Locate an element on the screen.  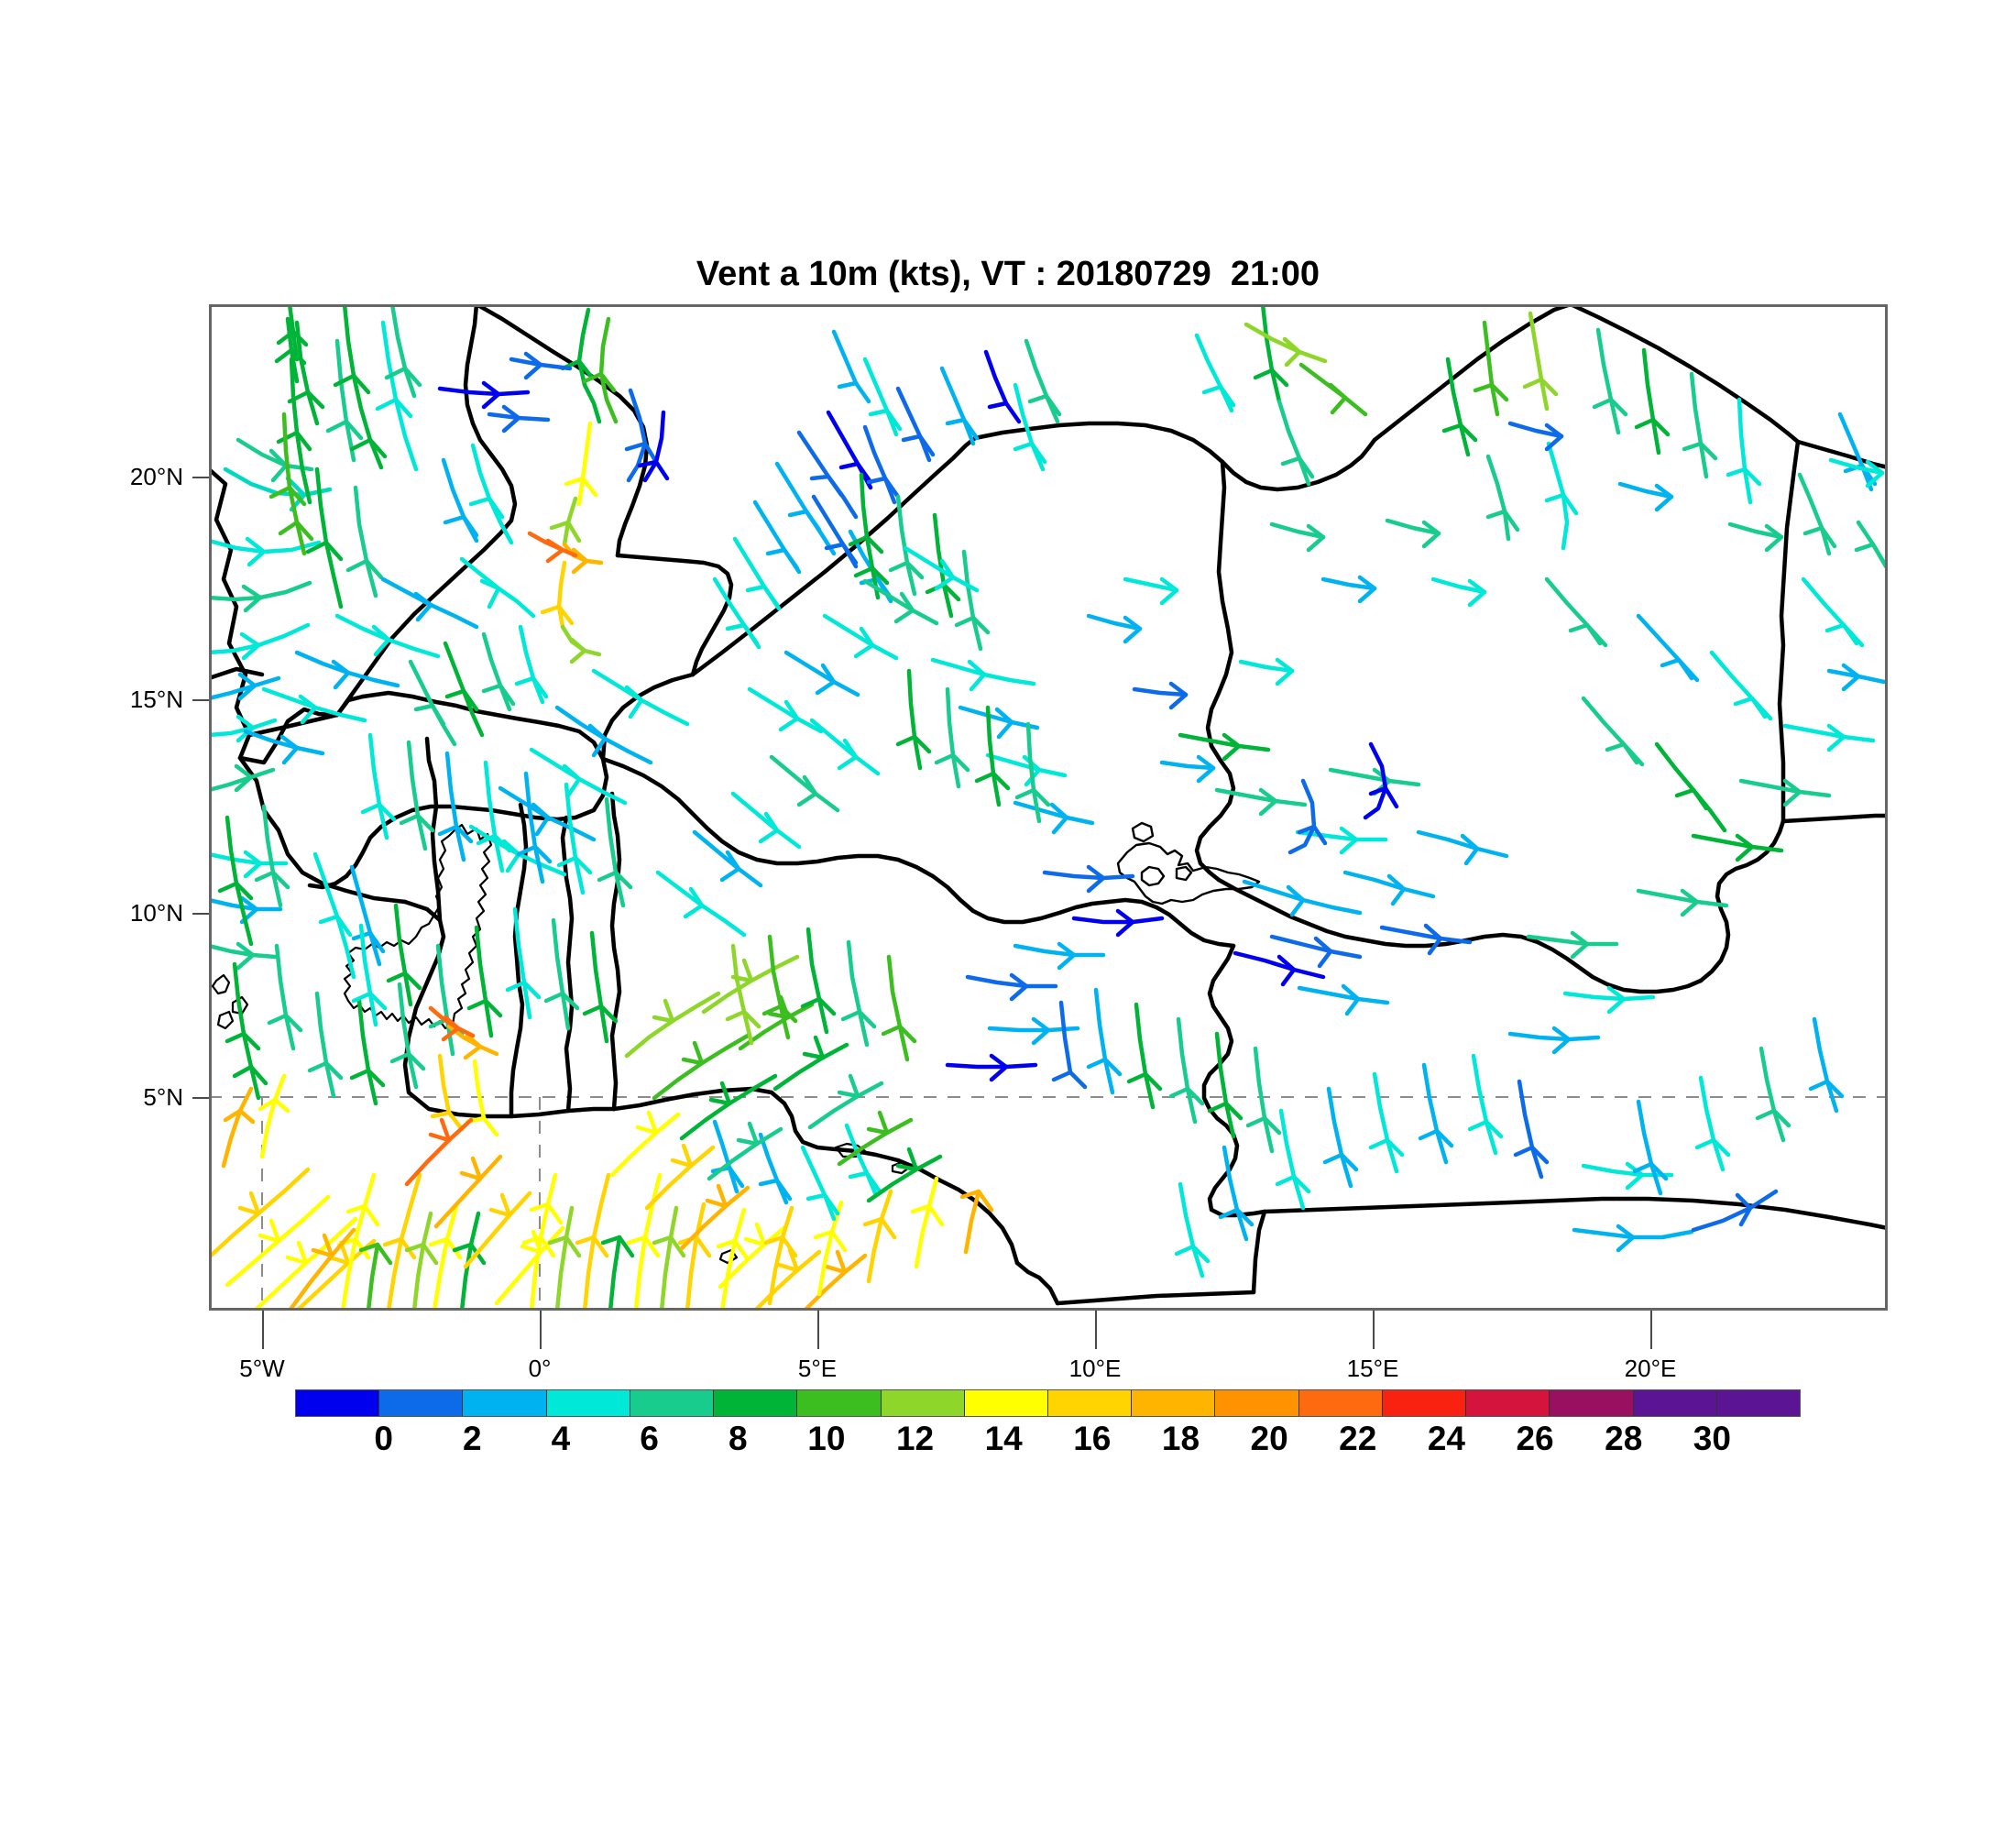
x-axis-tick-label-20e: 20°E is located at coordinates (1650, 1368).